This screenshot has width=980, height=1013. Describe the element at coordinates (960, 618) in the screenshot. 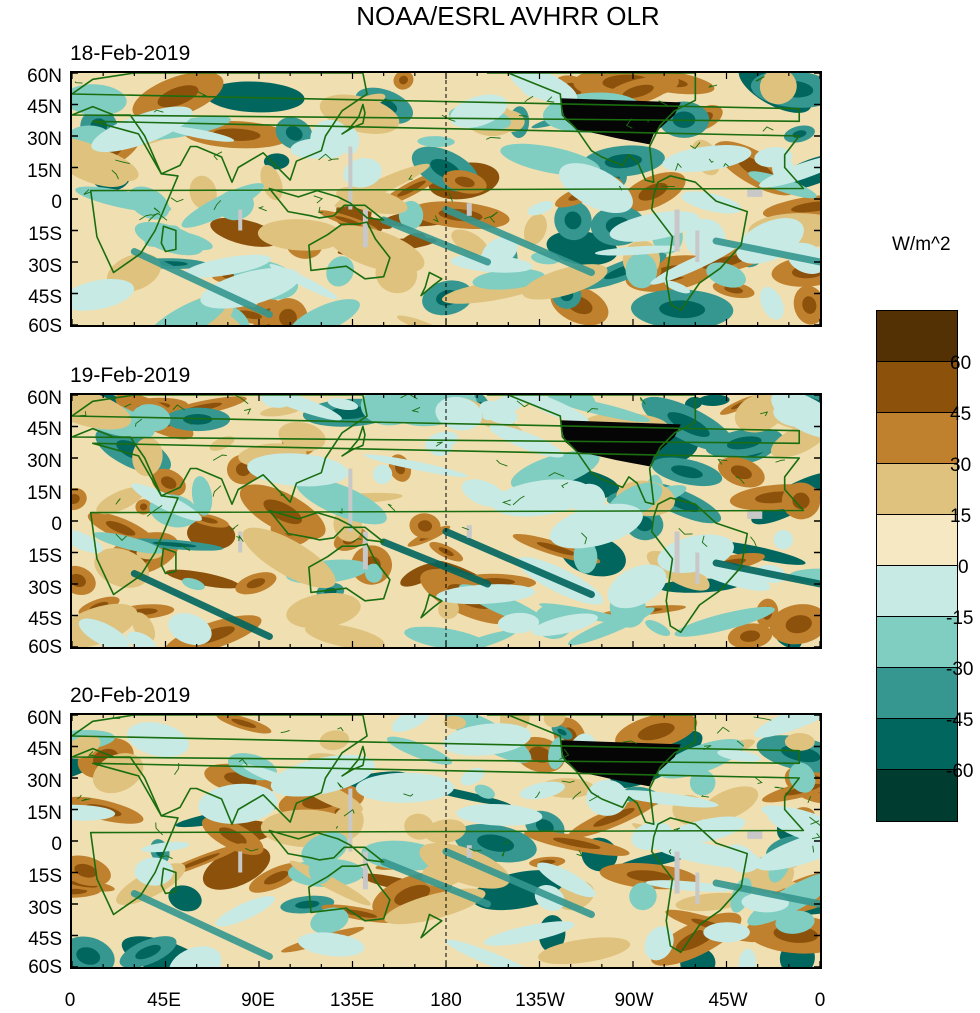

I see `colorbar-label: -15` at that location.